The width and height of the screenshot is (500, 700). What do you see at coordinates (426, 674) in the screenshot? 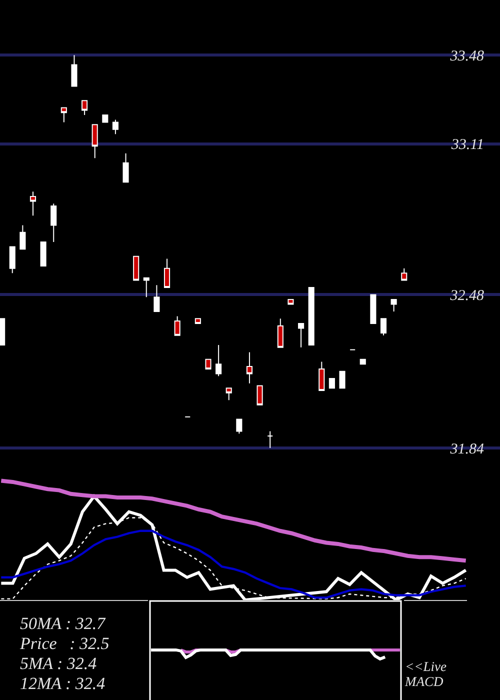
I see `text: <<Live MACD` at bounding box center [426, 674].